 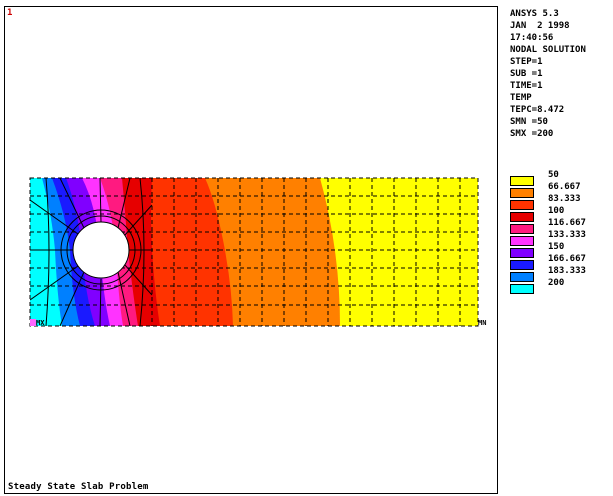 What do you see at coordinates (526, 62) in the screenshot?
I see `info-line-step: STEP=1` at bounding box center [526, 62].